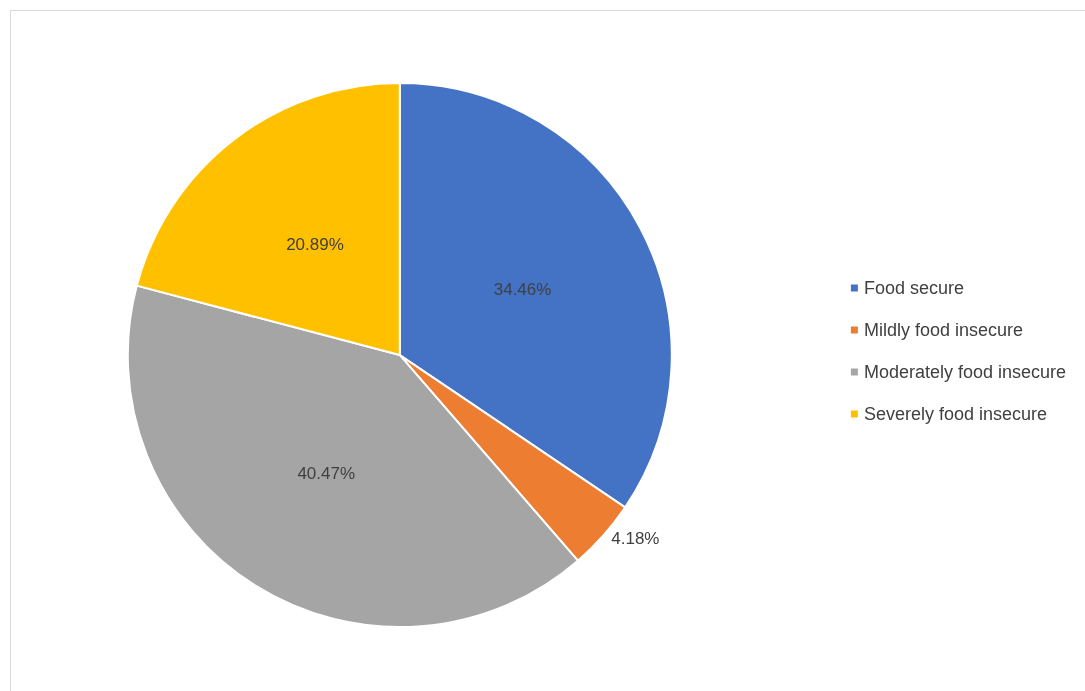  I want to click on legend-label: Food secure, so click(913, 288).